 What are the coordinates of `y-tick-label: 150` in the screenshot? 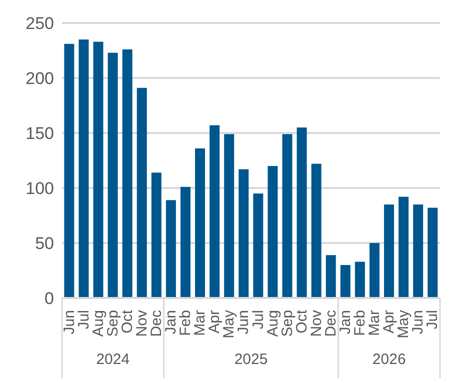 It's located at (40, 134).